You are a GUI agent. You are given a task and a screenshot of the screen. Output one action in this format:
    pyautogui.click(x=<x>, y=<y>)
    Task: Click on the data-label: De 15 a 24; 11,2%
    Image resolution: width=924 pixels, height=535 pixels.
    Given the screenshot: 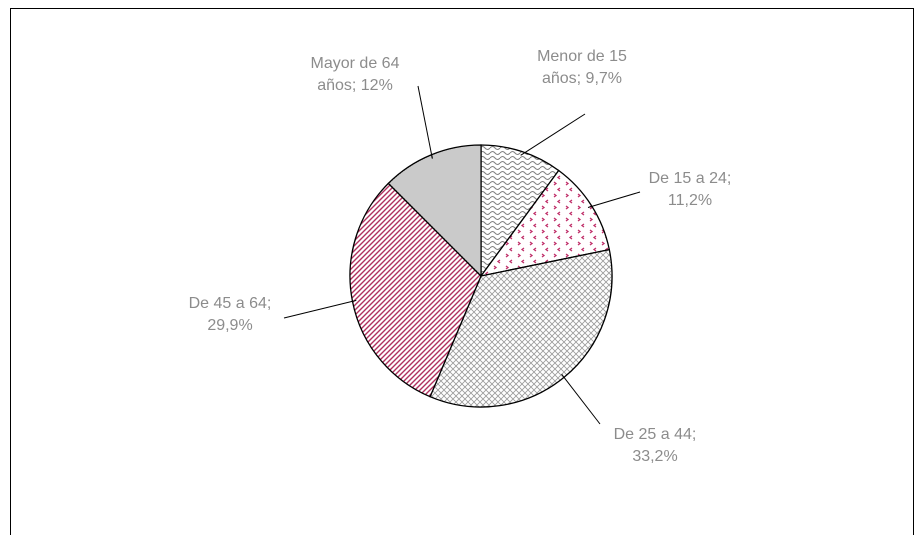 What is the action you would take?
    pyautogui.click(x=690, y=189)
    